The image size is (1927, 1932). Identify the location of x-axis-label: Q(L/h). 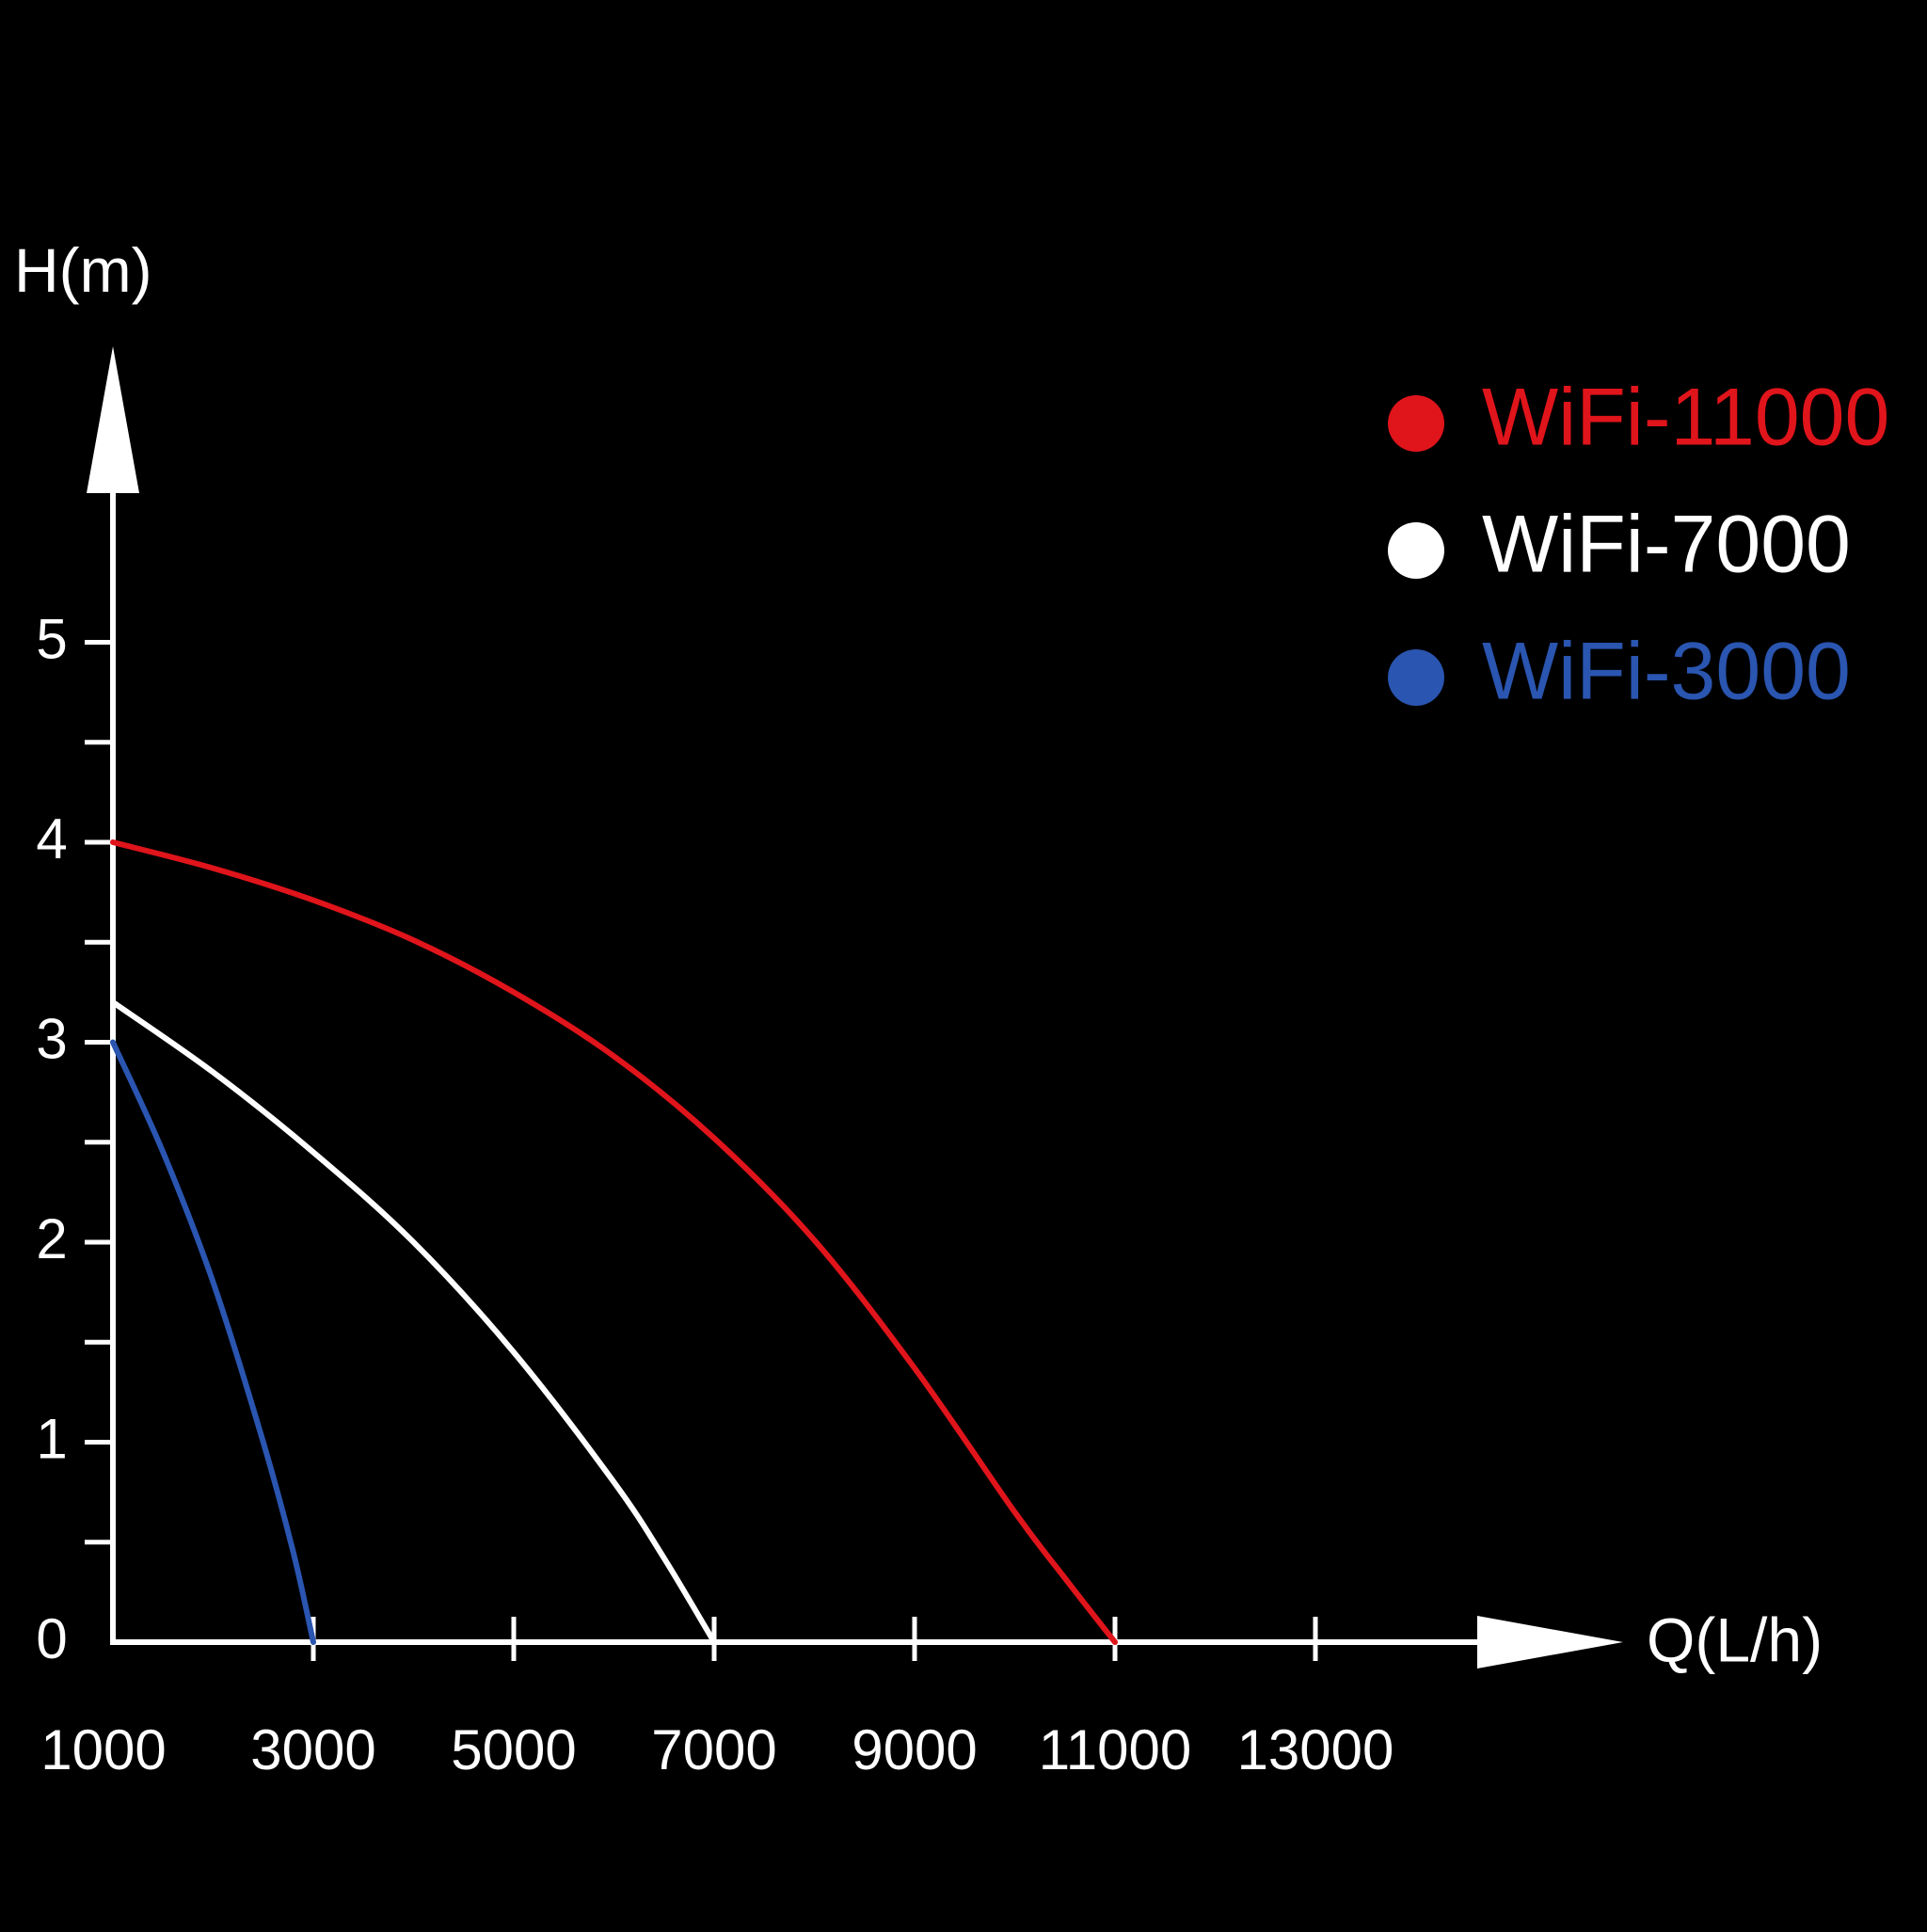
(1735, 1639).